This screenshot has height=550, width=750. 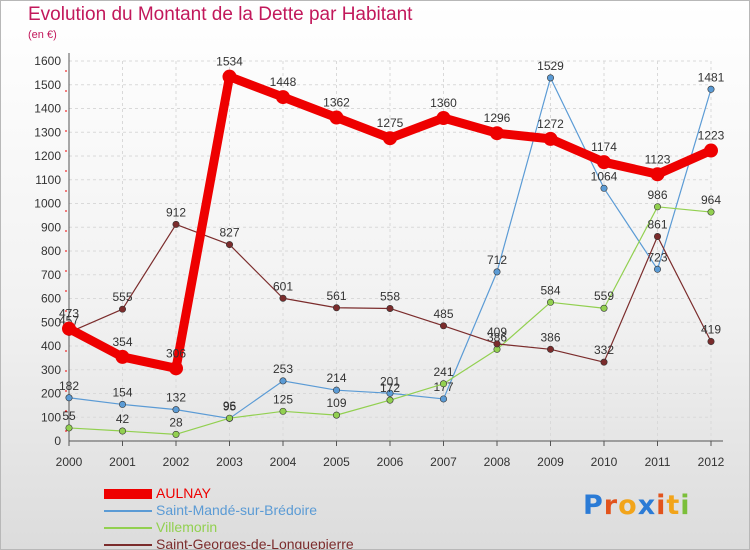 I want to click on data-label: 332, so click(x=604, y=350).